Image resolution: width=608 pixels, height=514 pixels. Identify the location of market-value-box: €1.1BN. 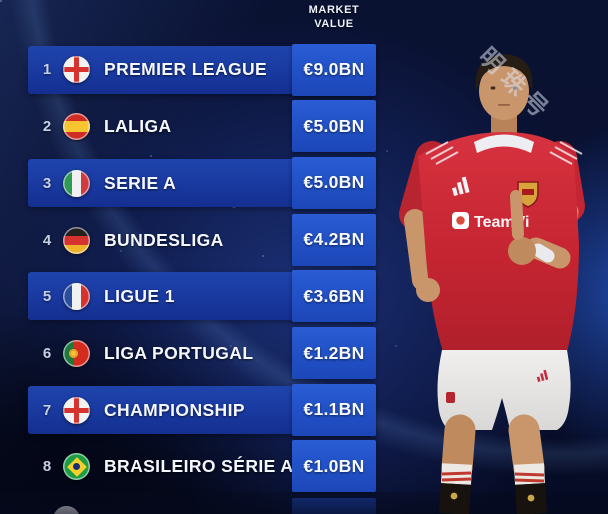
(334, 409).